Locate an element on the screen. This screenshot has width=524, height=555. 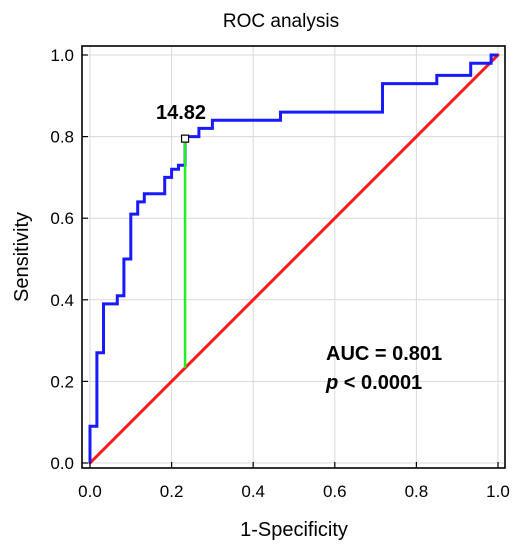
x-tick-label: 0.6 is located at coordinates (335, 491).